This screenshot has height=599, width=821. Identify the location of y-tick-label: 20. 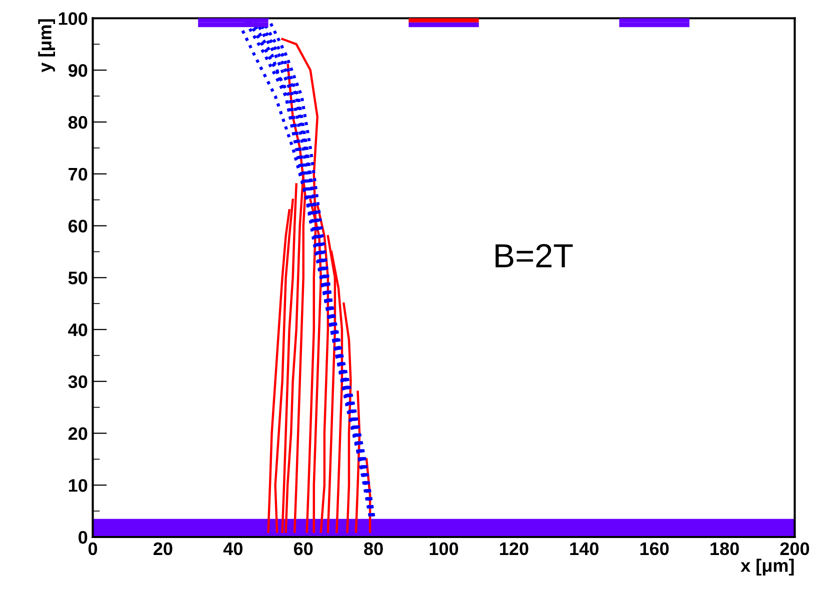
(78, 433).